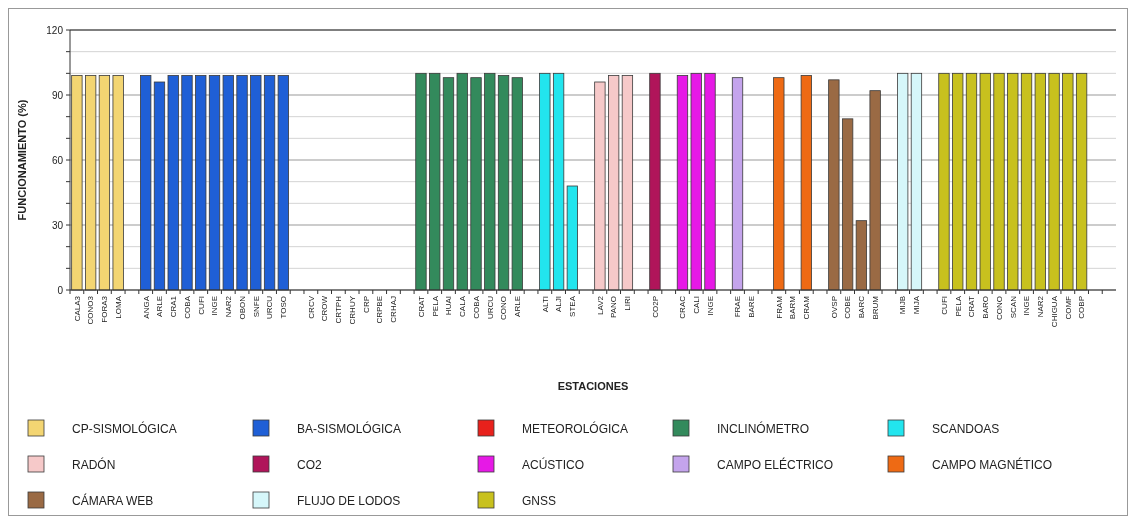 Image resolution: width=1138 pixels, height=516 pixels. I want to click on x-tick-label: CALA, so click(463, 306).